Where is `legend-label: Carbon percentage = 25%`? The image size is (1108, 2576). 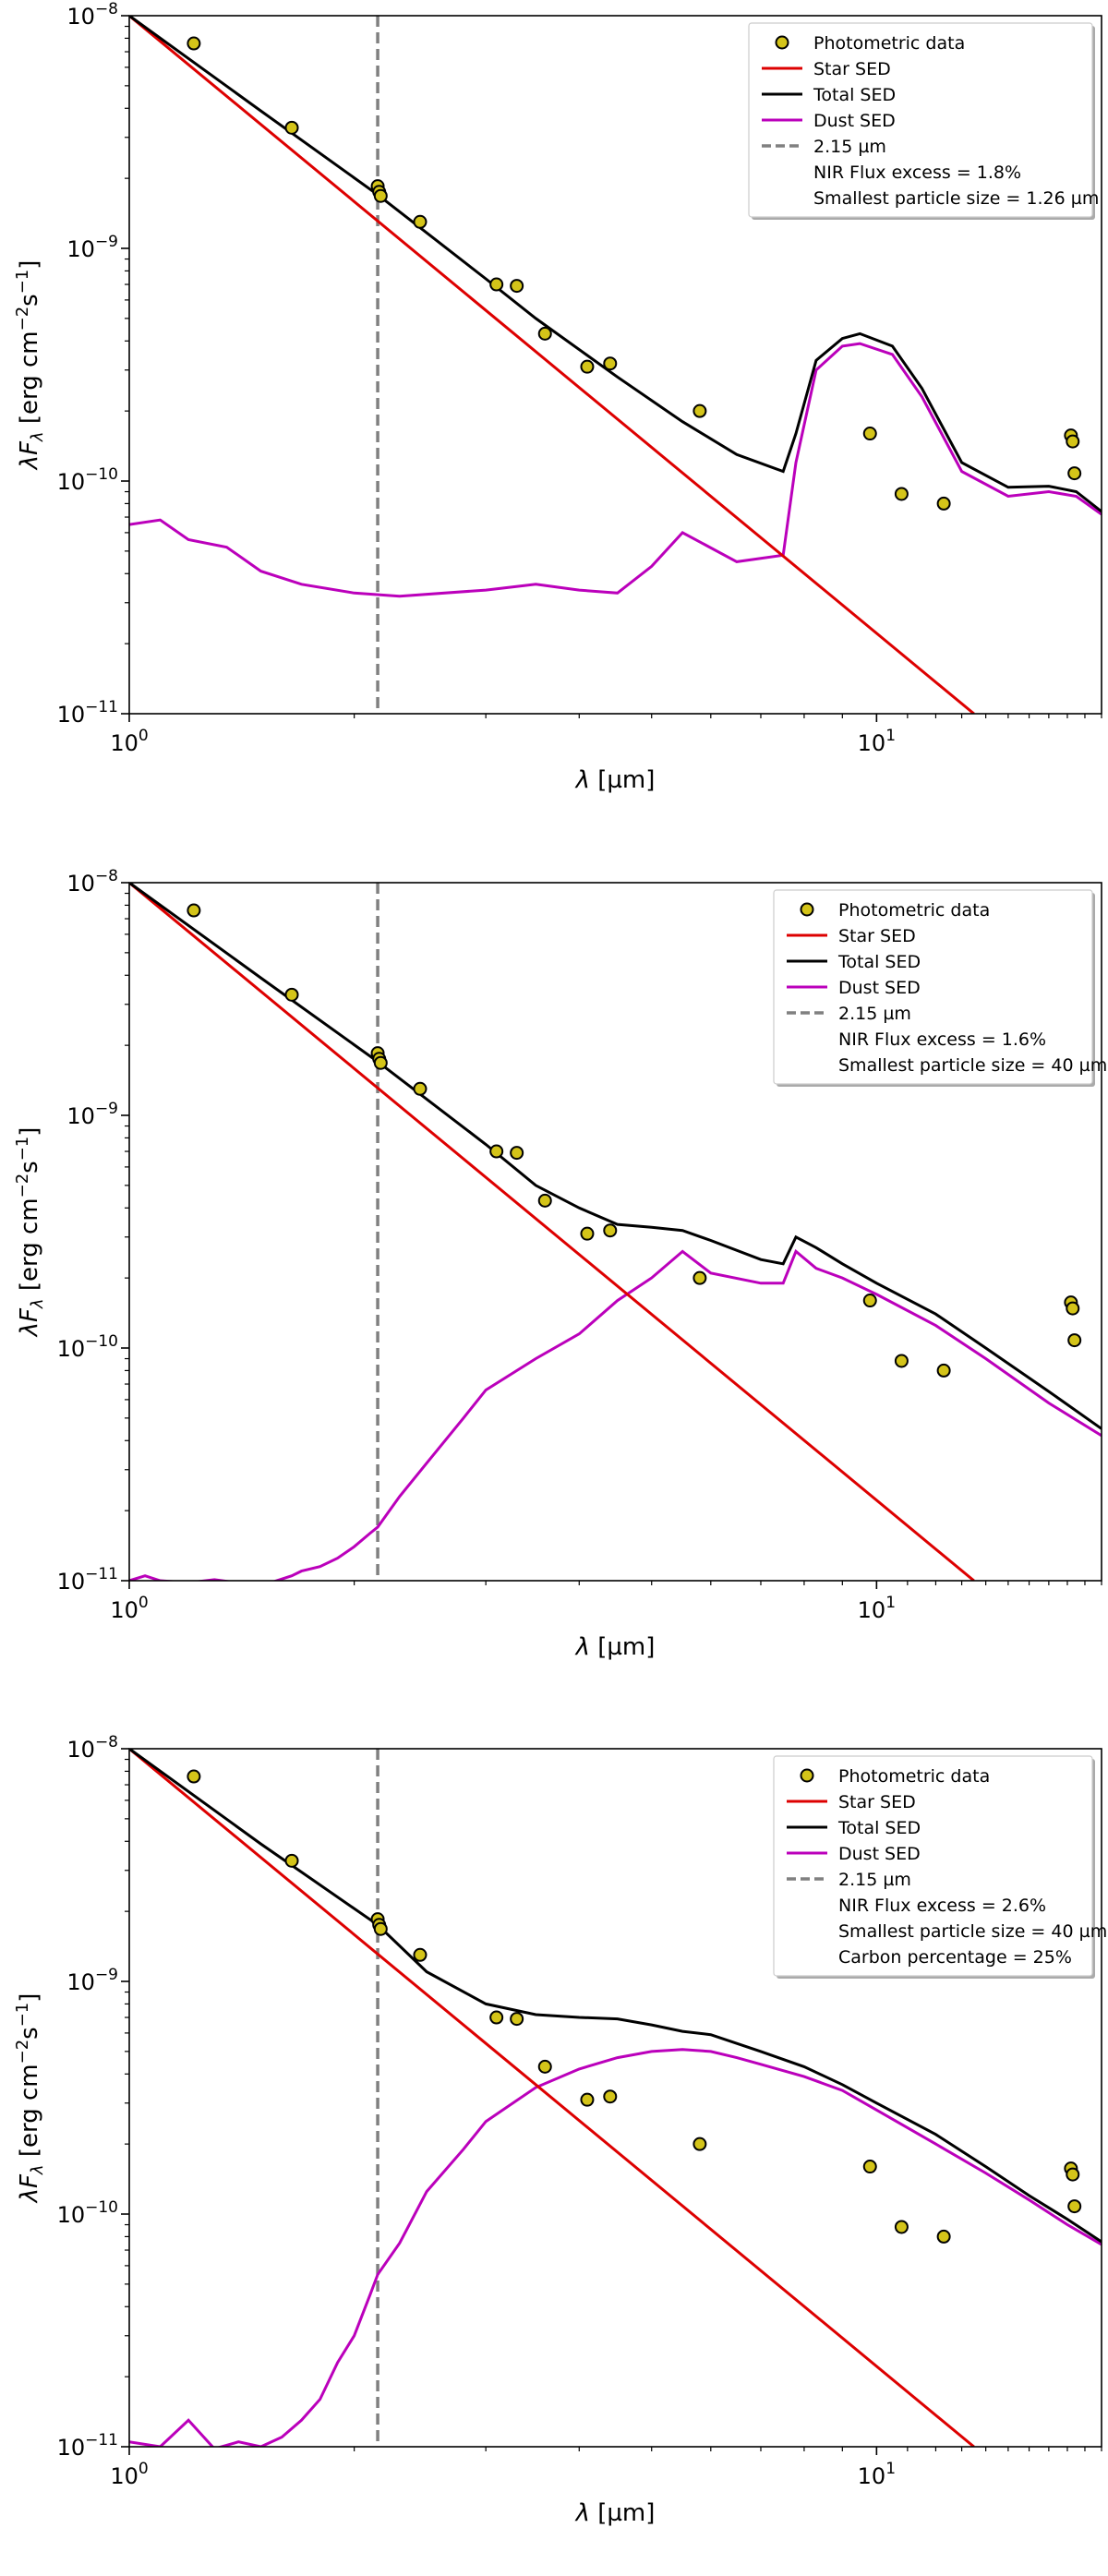 legend-label: Carbon percentage = 25% is located at coordinates (955, 1957).